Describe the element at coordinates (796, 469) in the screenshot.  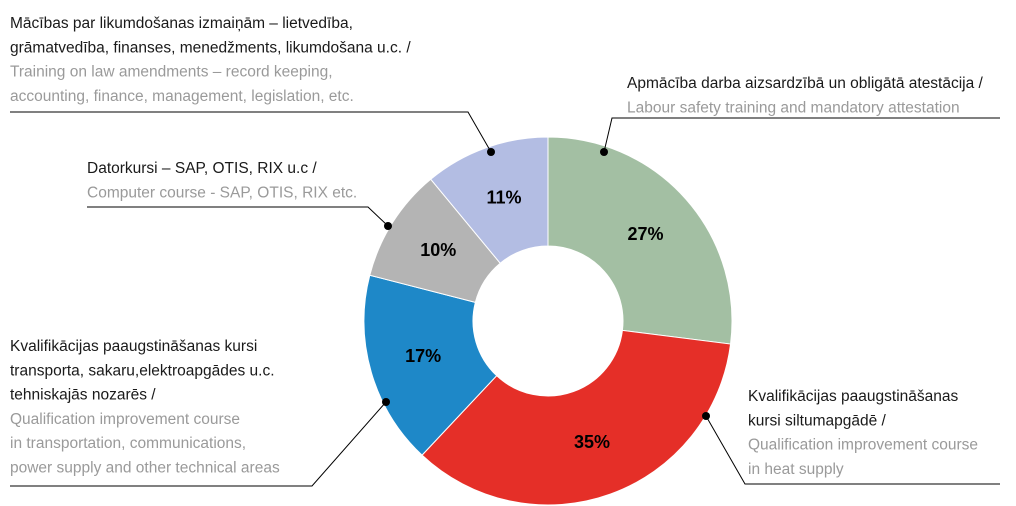
I see `category-label: in heat supply` at that location.